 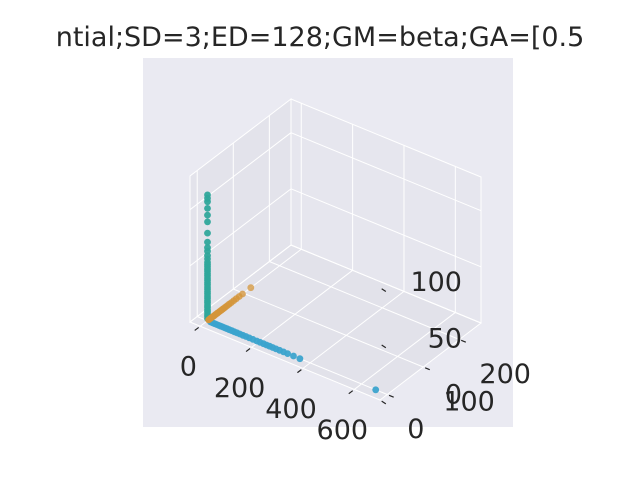 What do you see at coordinates (436, 282) in the screenshot?
I see `tick-label-z: 100` at bounding box center [436, 282].